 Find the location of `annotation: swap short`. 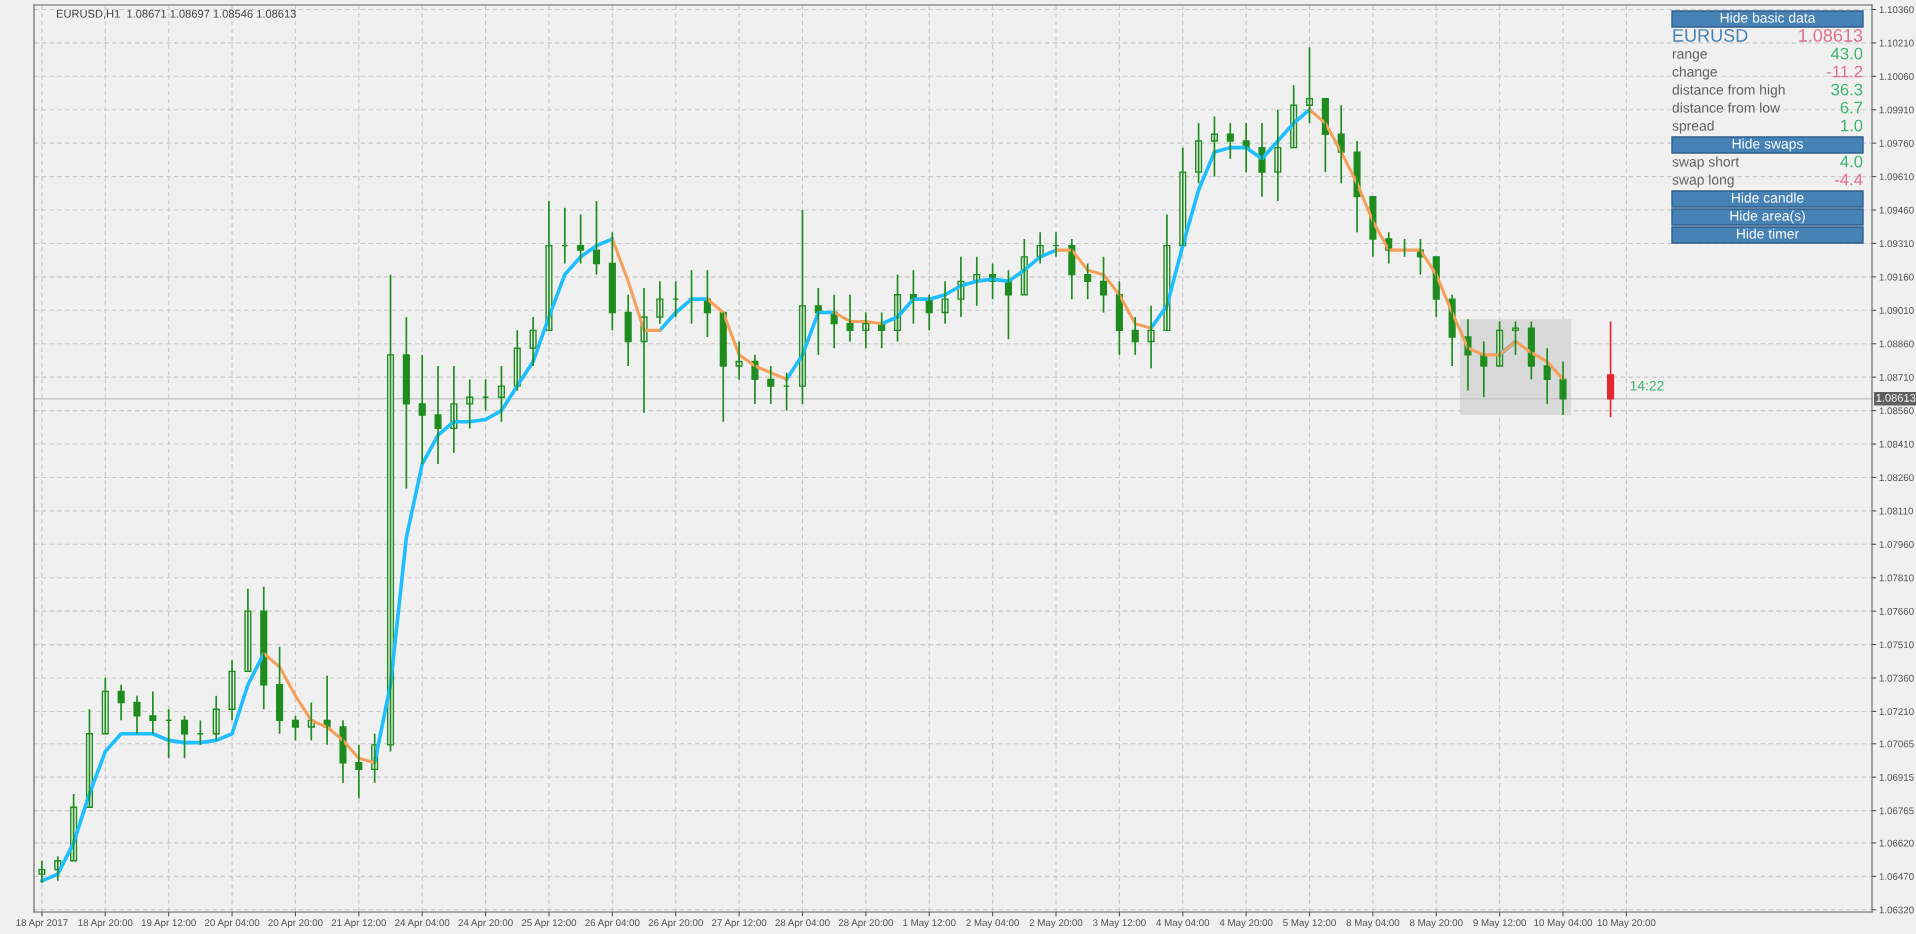

annotation: swap short is located at coordinates (1706, 163).